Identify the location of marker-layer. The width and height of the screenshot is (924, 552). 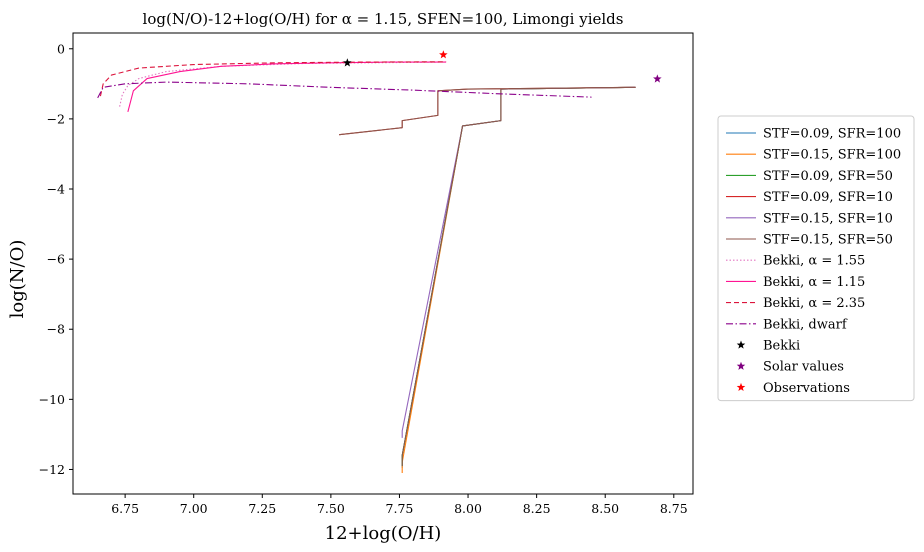
(502, 66).